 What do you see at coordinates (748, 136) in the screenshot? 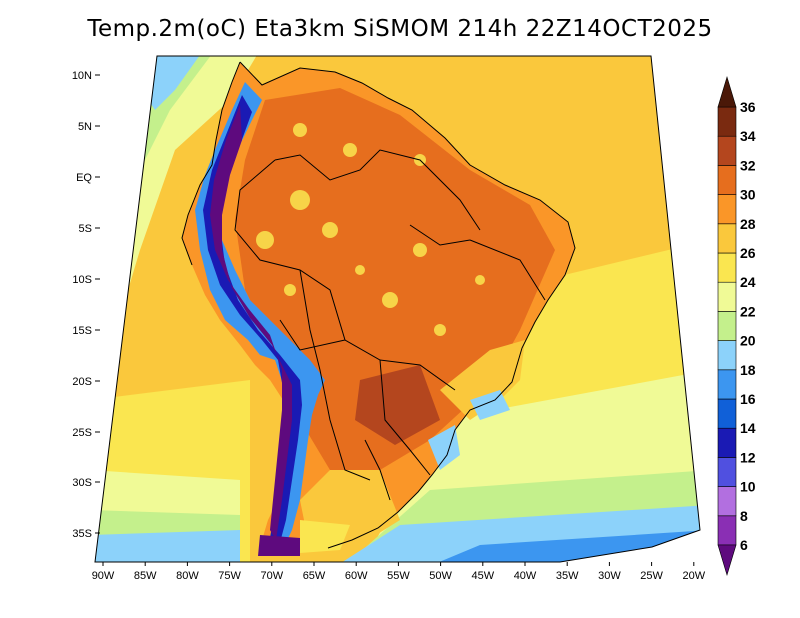
I see `colorbar-label: 34` at bounding box center [748, 136].